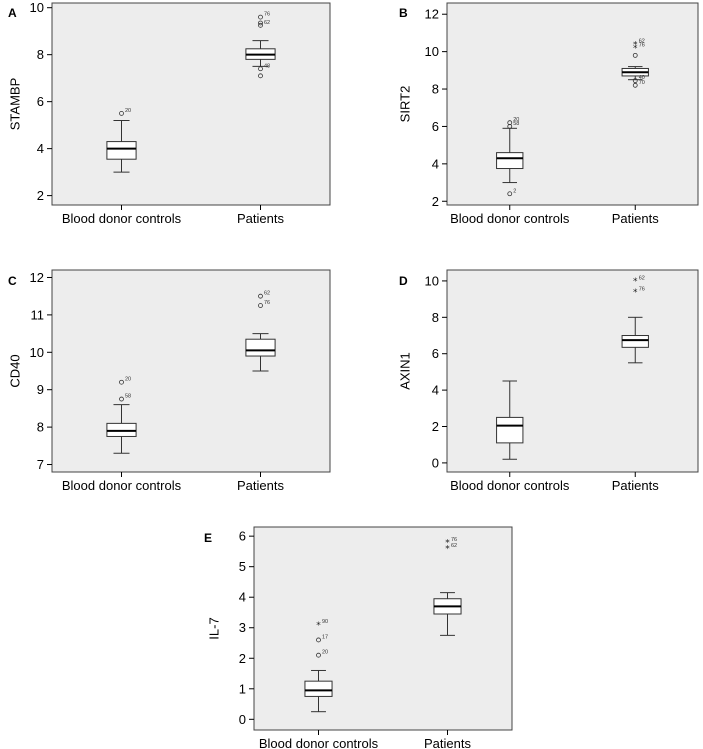 The image size is (703, 749). What do you see at coordinates (208, 538) in the screenshot?
I see `panel-letter: E` at bounding box center [208, 538].